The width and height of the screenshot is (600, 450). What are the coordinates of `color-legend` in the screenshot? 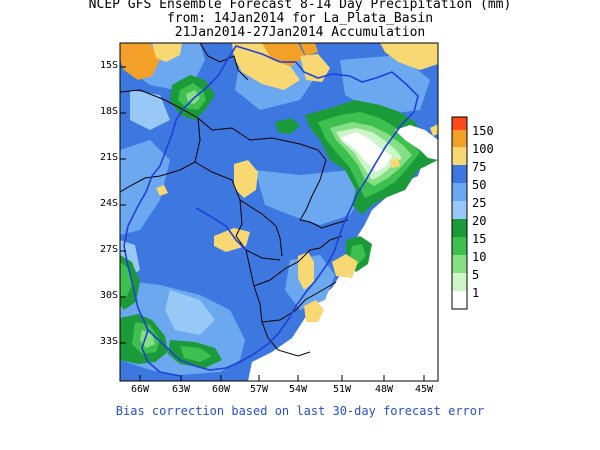 It's located at (459, 213).